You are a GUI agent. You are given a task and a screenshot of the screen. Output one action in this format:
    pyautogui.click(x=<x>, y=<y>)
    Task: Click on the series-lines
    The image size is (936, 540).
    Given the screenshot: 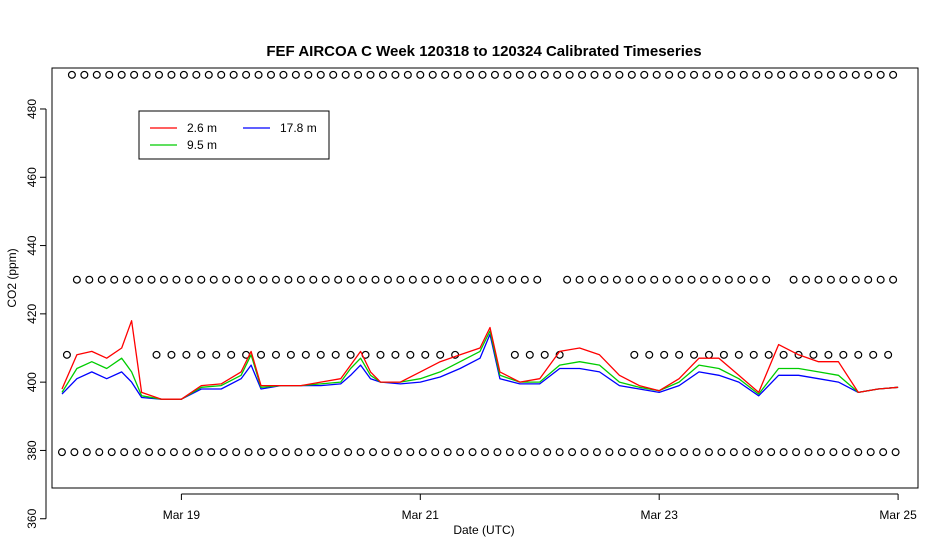 What is the action you would take?
    pyautogui.click(x=480, y=360)
    